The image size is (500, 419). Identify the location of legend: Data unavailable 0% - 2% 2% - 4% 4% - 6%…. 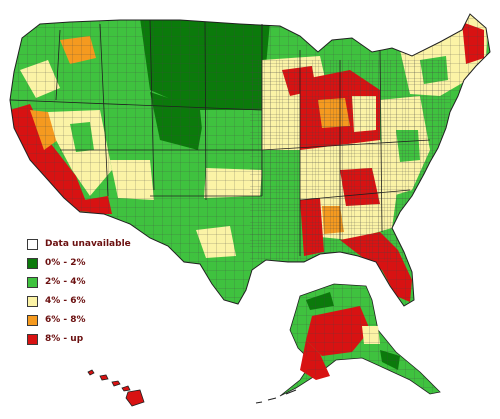
(87, 294).